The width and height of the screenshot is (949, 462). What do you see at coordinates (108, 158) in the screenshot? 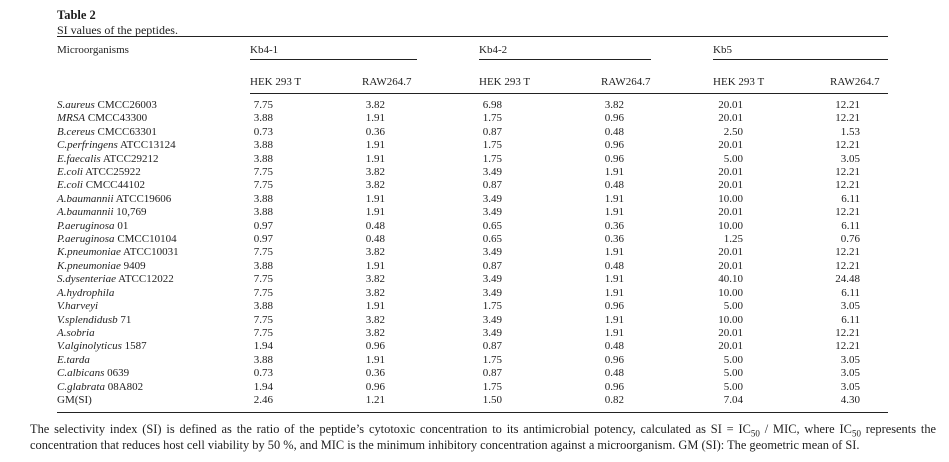
I see `microorganism-name: E.faecalis ATCC29212` at bounding box center [108, 158].